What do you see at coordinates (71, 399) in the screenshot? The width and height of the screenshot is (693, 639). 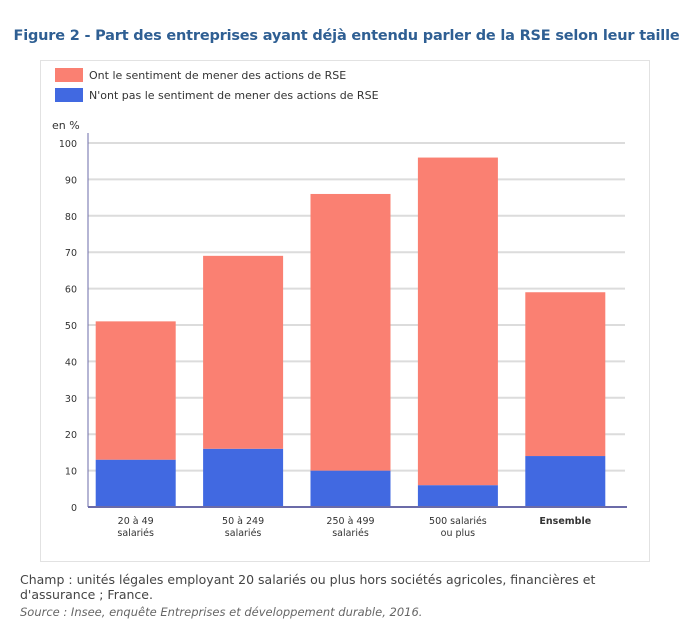 I see `y-tick-label: 30` at bounding box center [71, 399].